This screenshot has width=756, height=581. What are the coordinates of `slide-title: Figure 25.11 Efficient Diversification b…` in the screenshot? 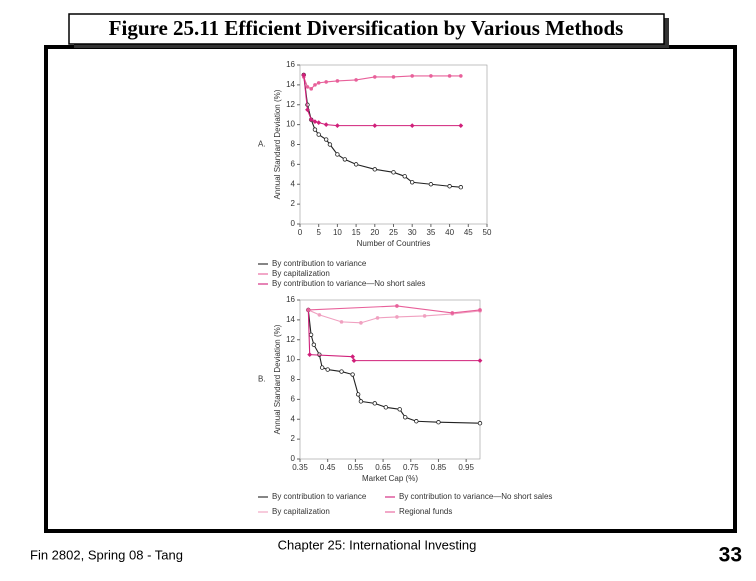 It's located at (366, 28).